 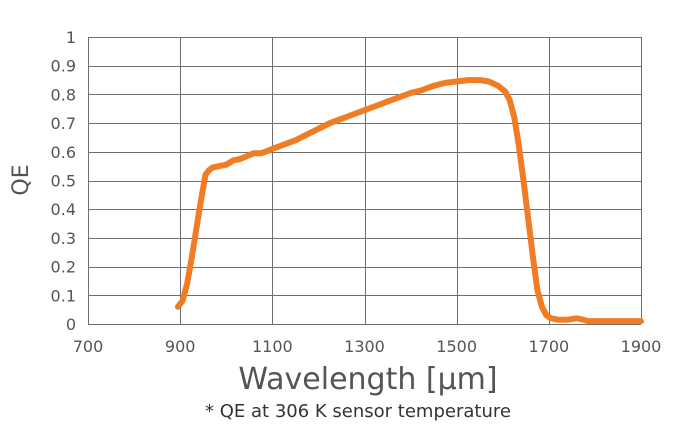 What do you see at coordinates (63, 238) in the screenshot?
I see `y-tick-label: 0.3` at bounding box center [63, 238].